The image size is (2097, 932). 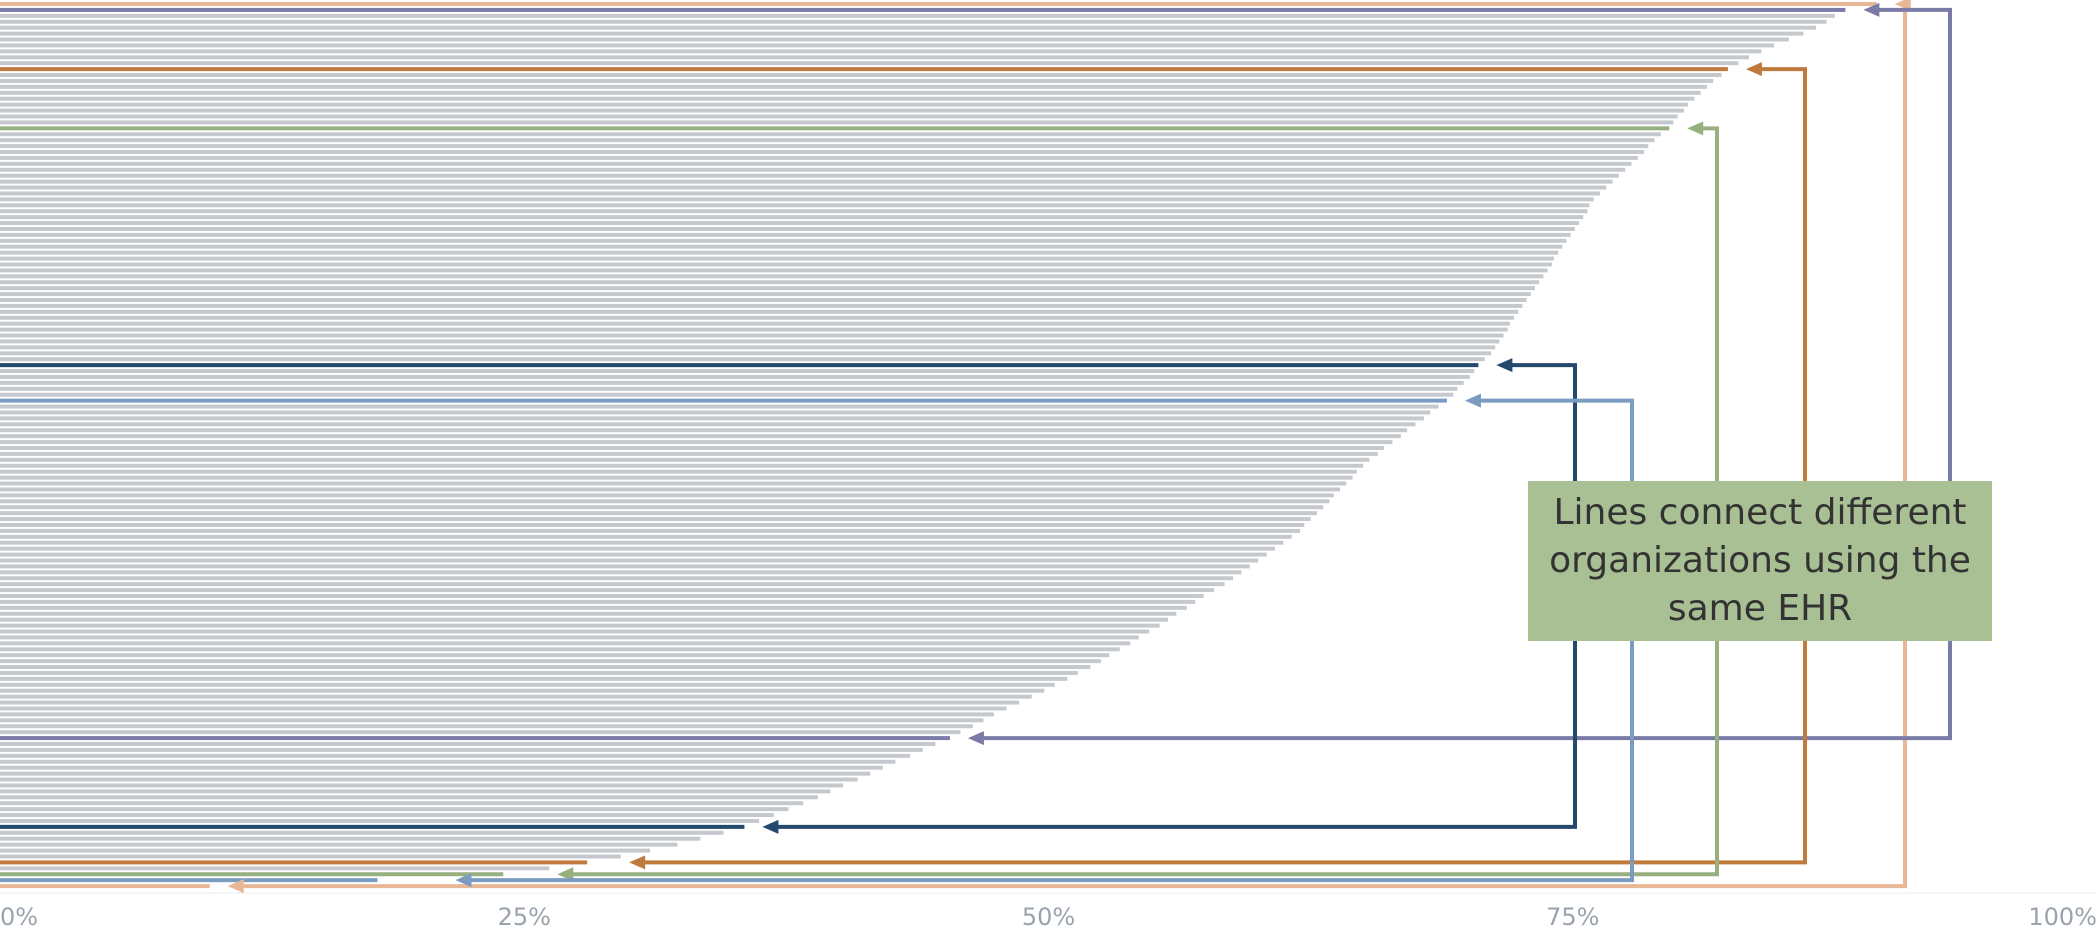 I want to click on x-tick-label: 100%, so click(x=2062, y=917).